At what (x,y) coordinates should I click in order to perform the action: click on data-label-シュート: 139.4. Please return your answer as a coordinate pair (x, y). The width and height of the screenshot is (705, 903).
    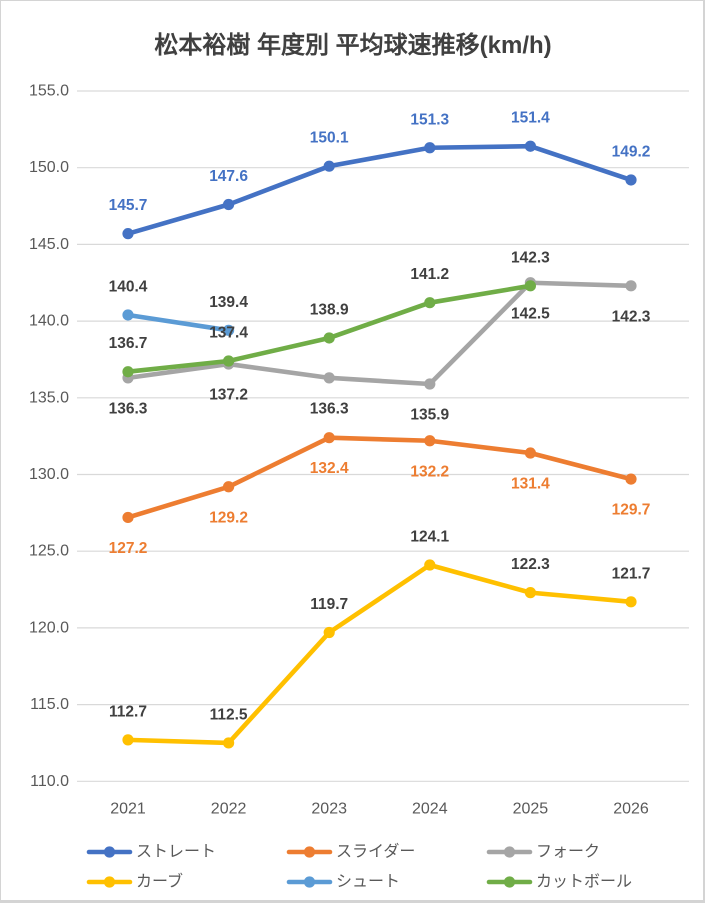
    Looking at the image, I should click on (228, 302).